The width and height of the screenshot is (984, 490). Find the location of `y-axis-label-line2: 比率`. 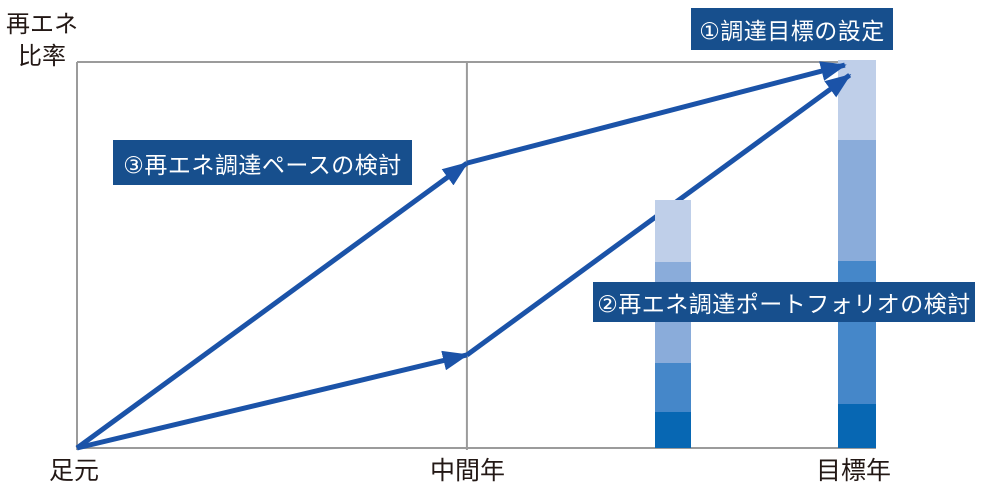

y-axis-label-line2: 比率 is located at coordinates (42, 56).